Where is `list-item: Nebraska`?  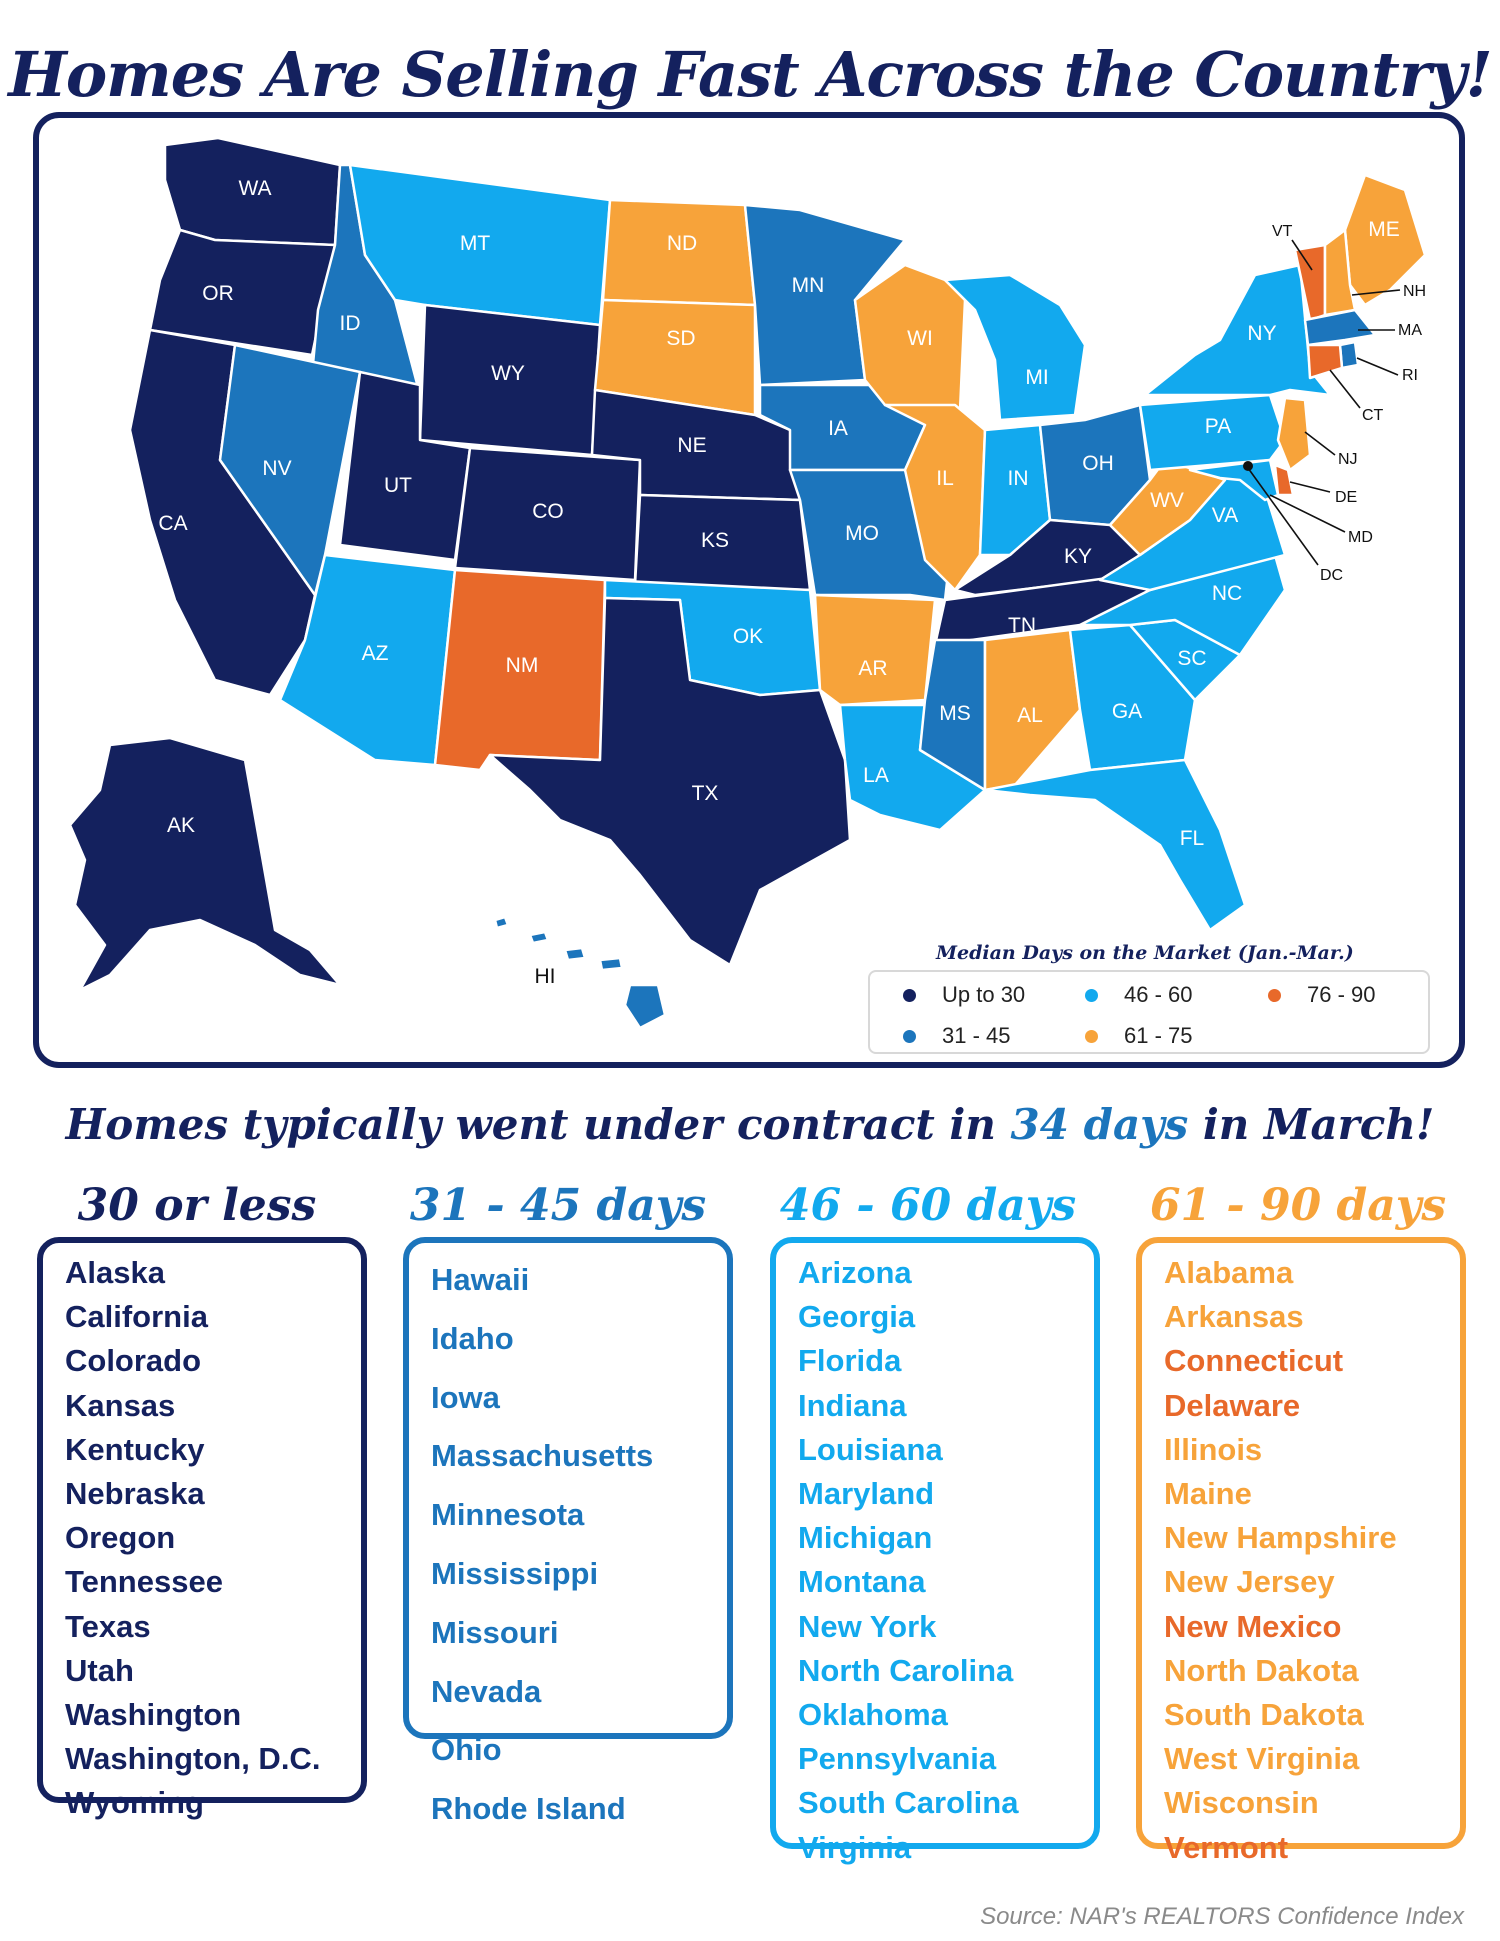
list-item: Nebraska is located at coordinates (135, 1494).